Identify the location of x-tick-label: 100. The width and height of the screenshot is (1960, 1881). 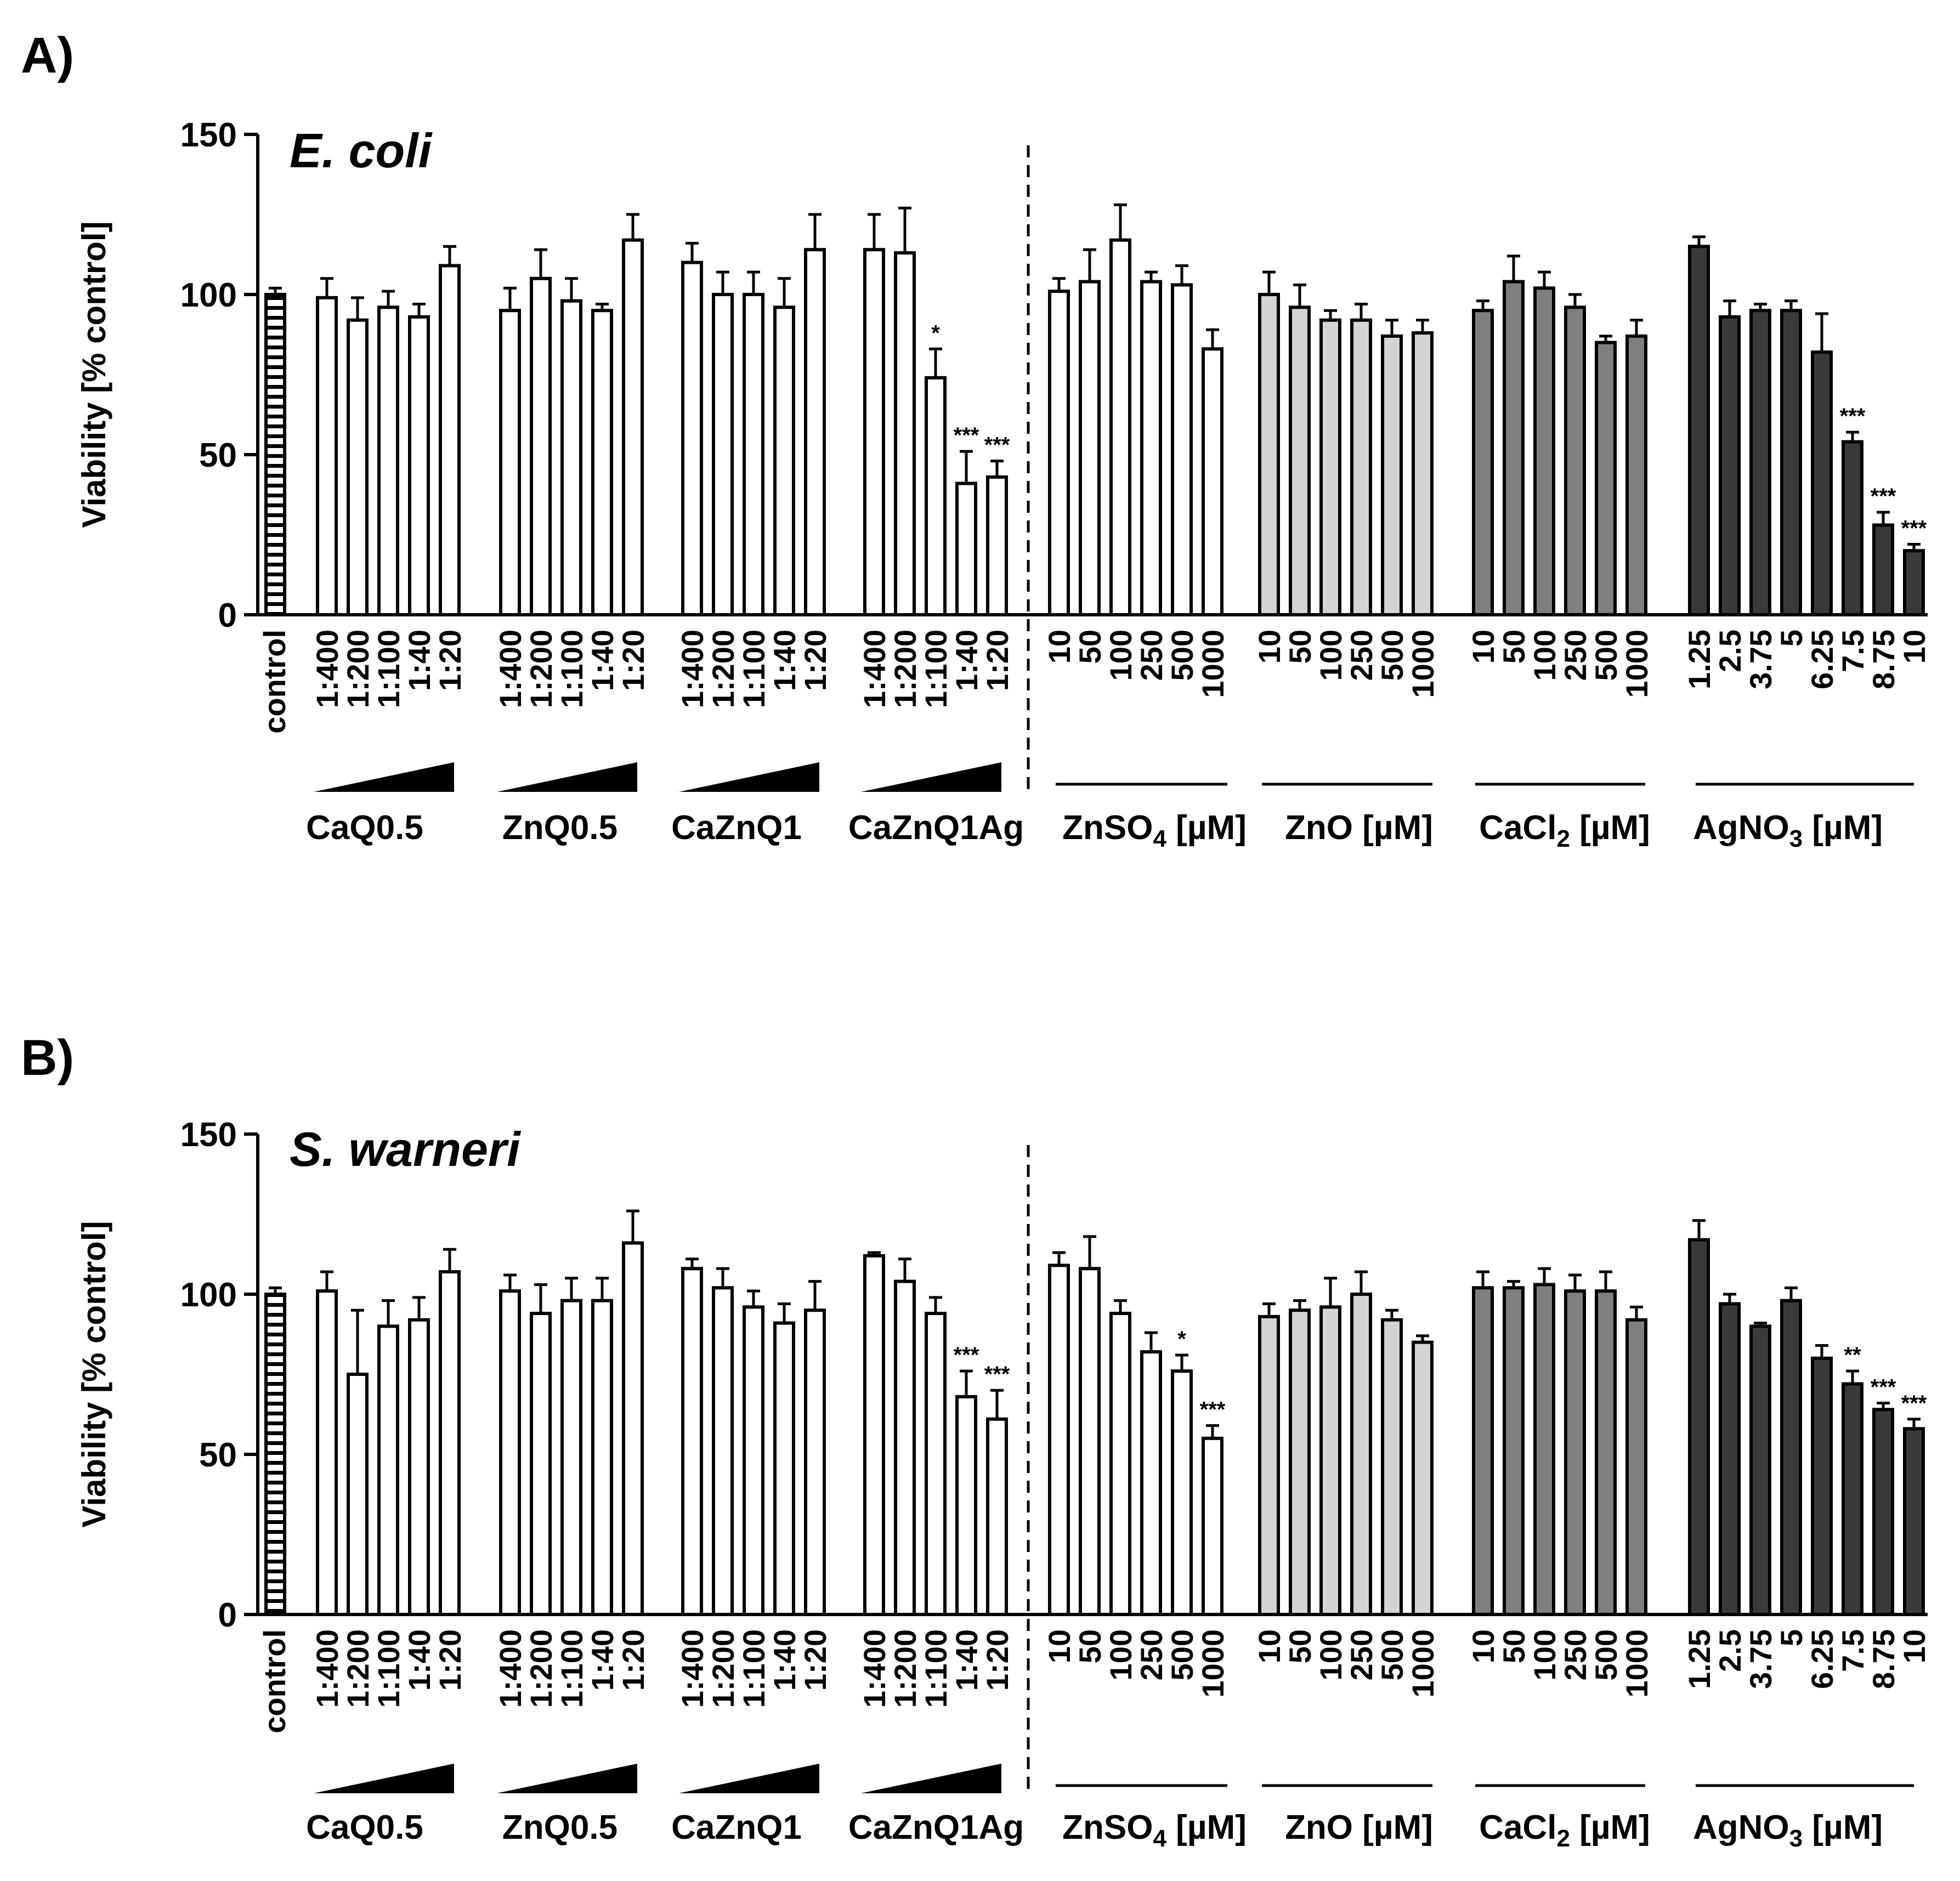
(1330, 1654).